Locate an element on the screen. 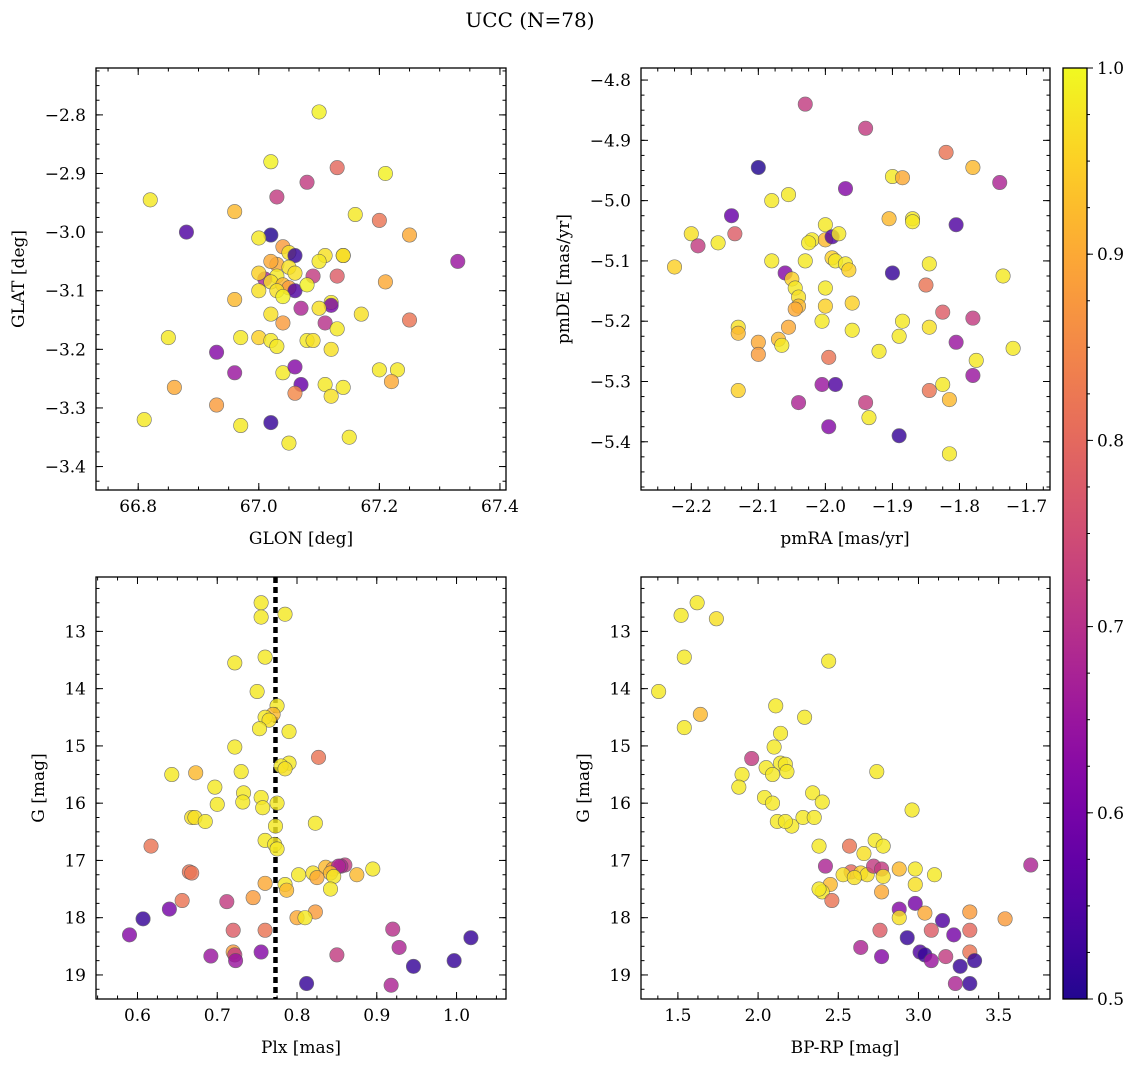 Image resolution: width=1136 pixels, height=1067 pixels. plx-mag-frame is located at coordinates (301, 788).